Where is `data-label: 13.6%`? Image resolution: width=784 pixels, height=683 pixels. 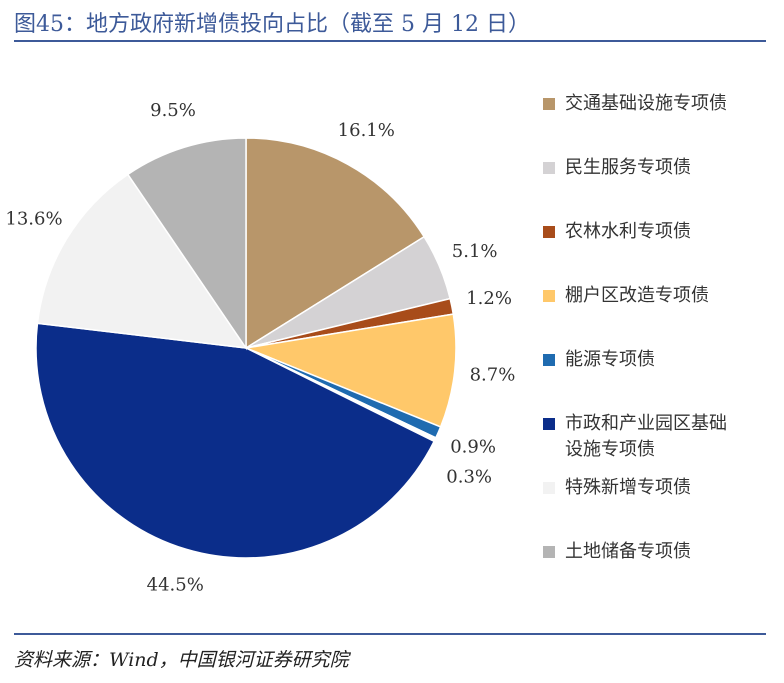 data-label: 13.6% is located at coordinates (33, 218).